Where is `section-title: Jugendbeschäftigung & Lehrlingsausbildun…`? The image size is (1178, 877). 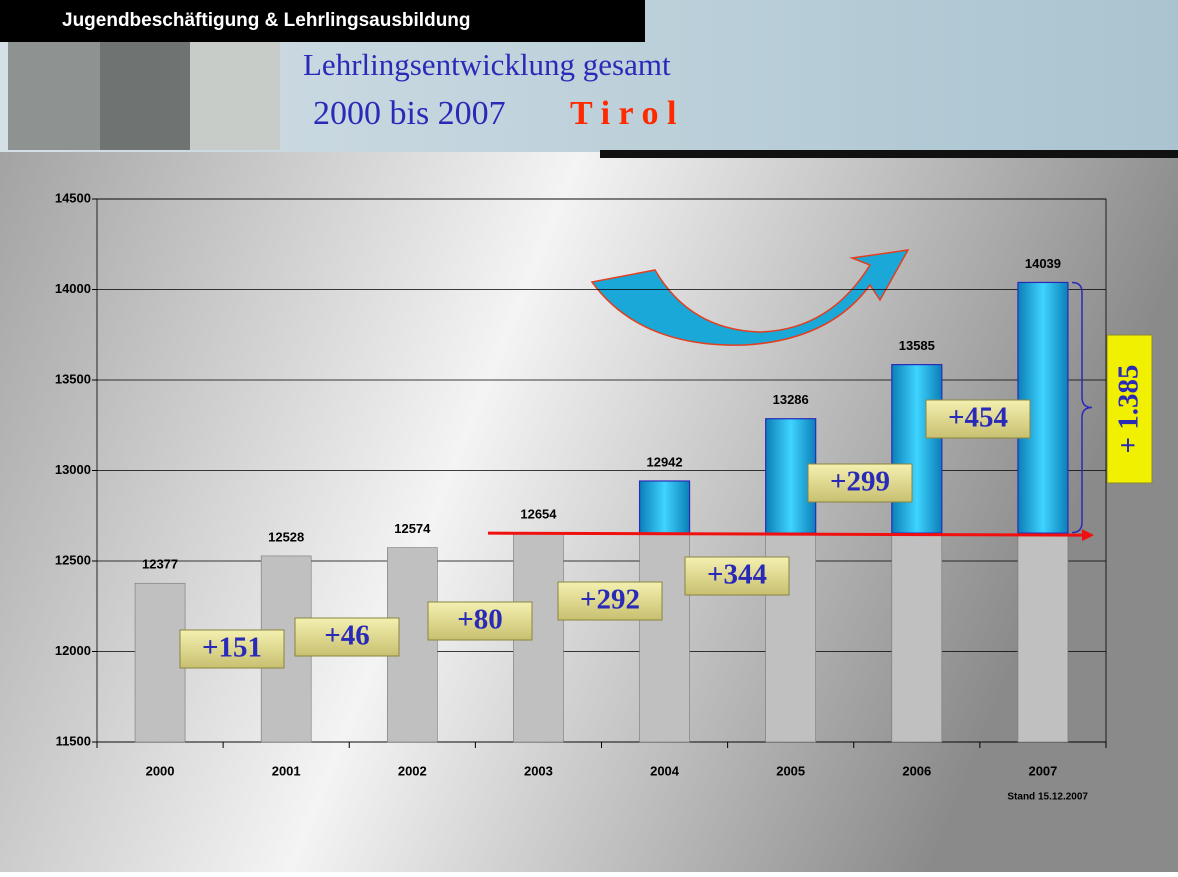 section-title: Jugendbeschäftigung & Lehrlingsausbildun… is located at coordinates (266, 20).